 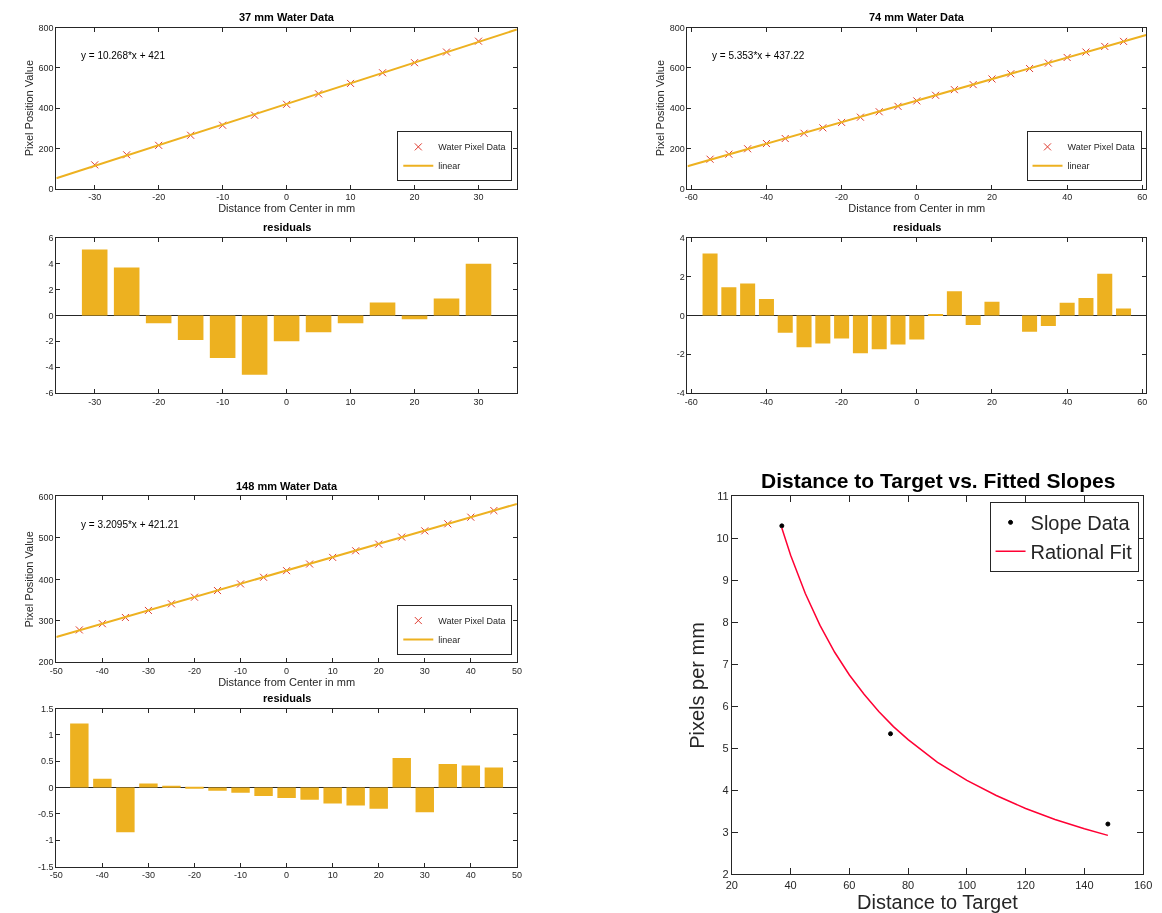 What do you see at coordinates (938, 902) in the screenshot?
I see `x-axis-title: Distance to Target` at bounding box center [938, 902].